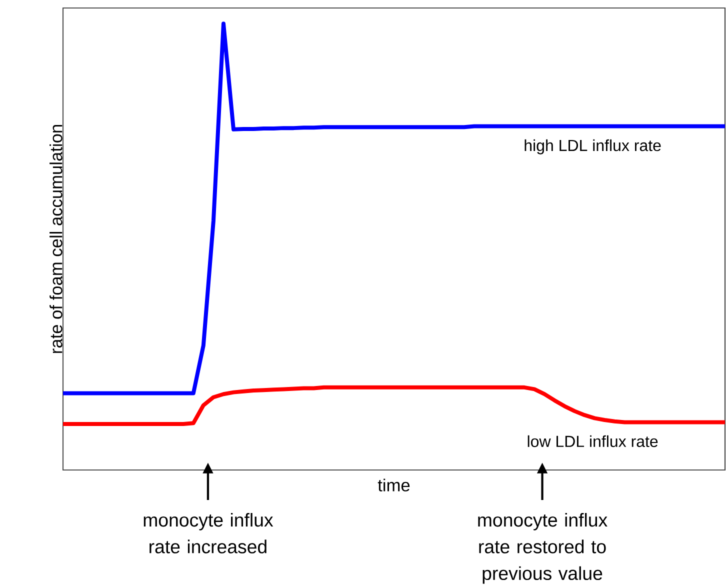  What do you see at coordinates (209, 533) in the screenshot?
I see `text: monocyte influx rate increased` at bounding box center [209, 533].